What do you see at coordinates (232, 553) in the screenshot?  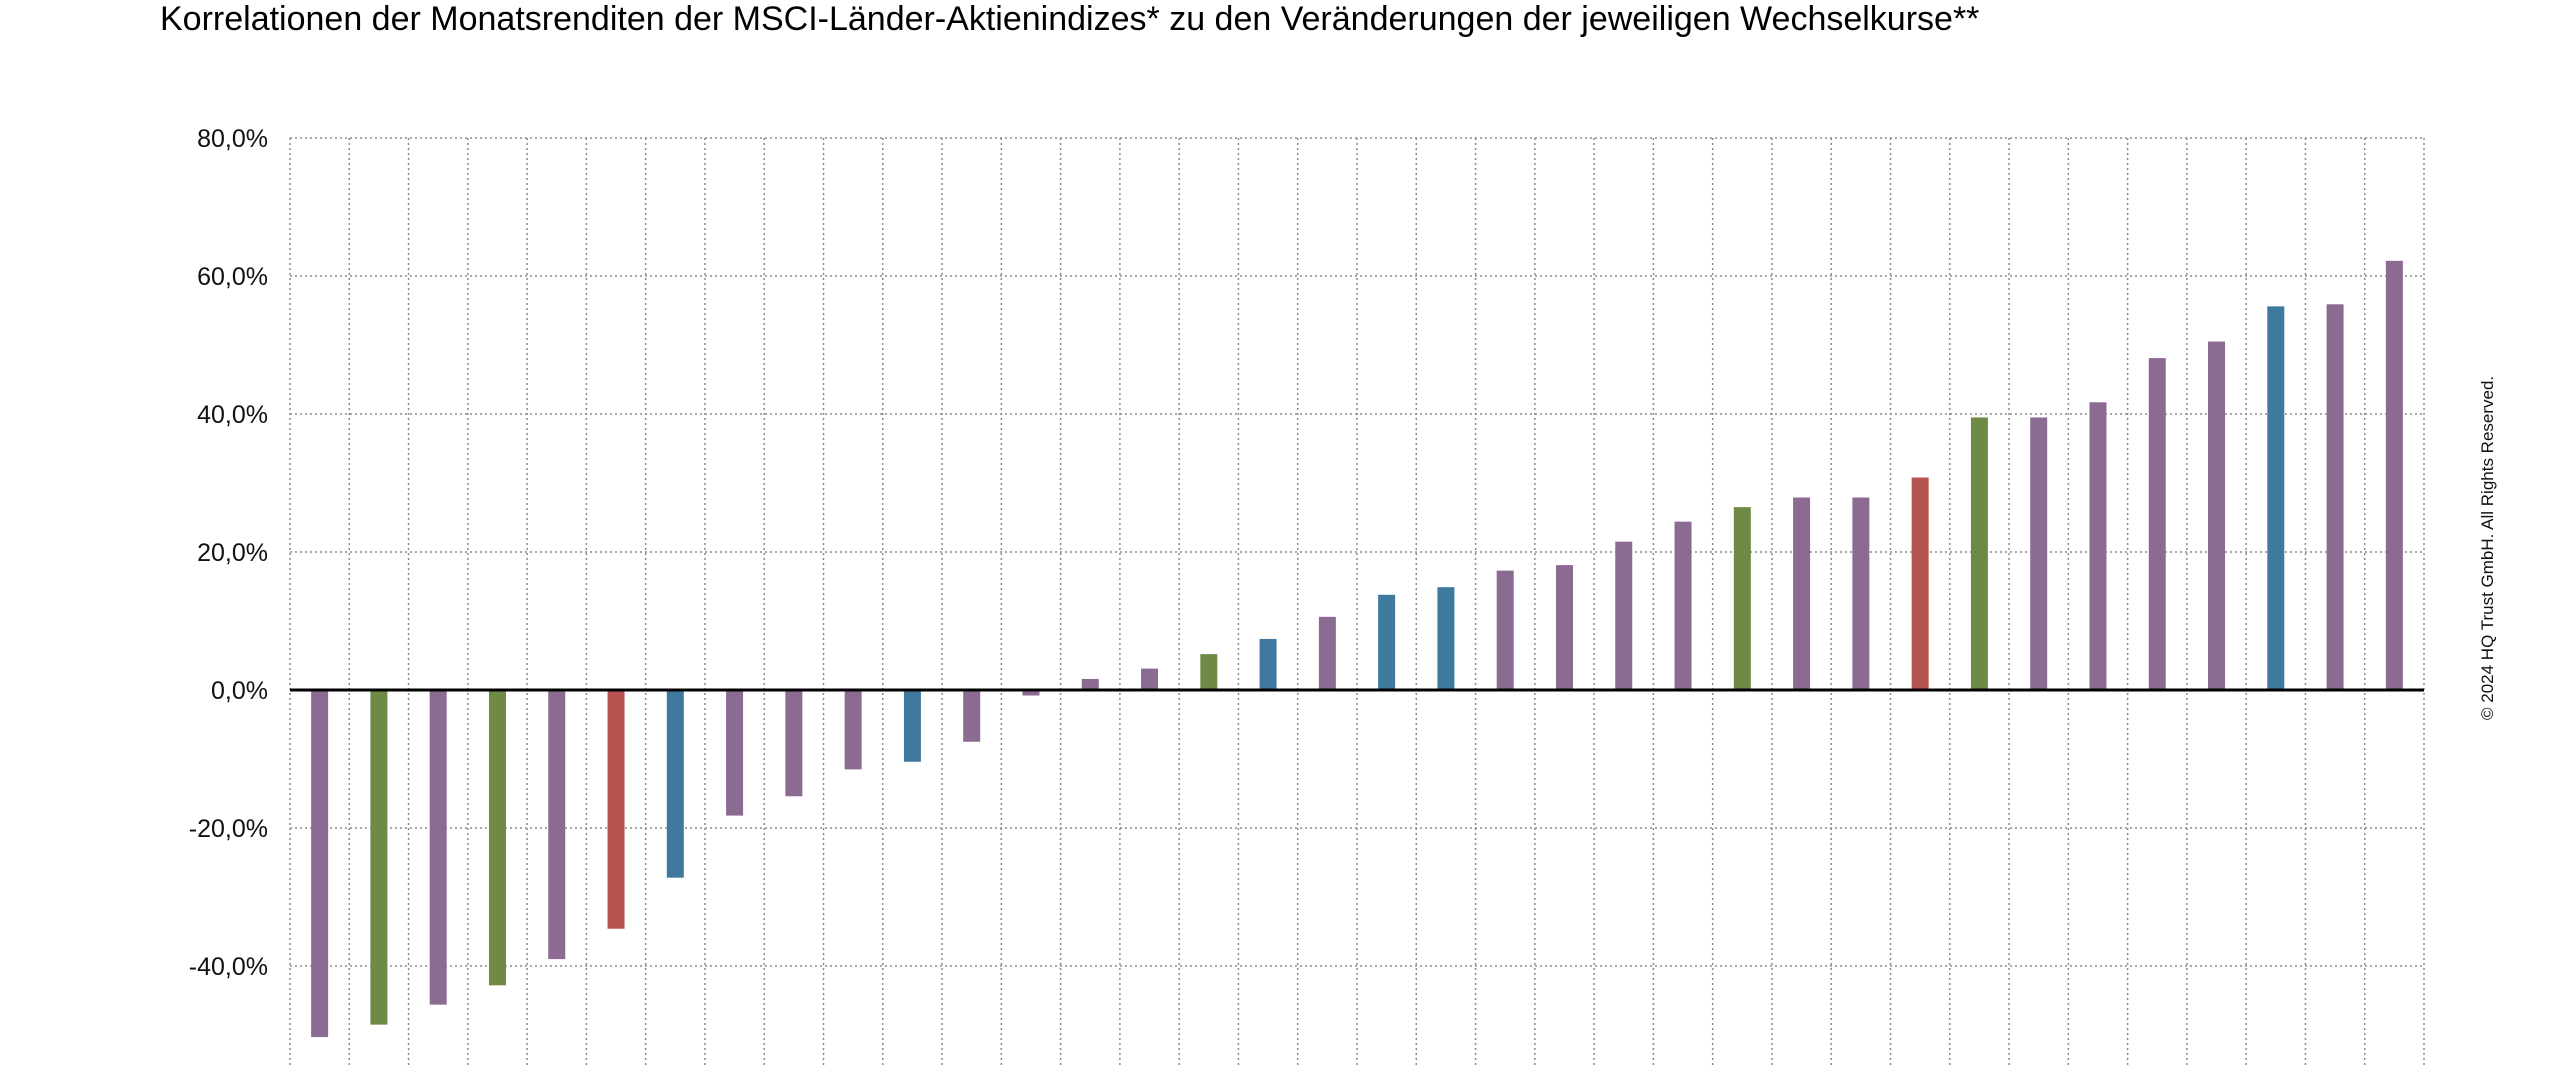 I see `y-tick-label: 20,0%` at bounding box center [232, 553].